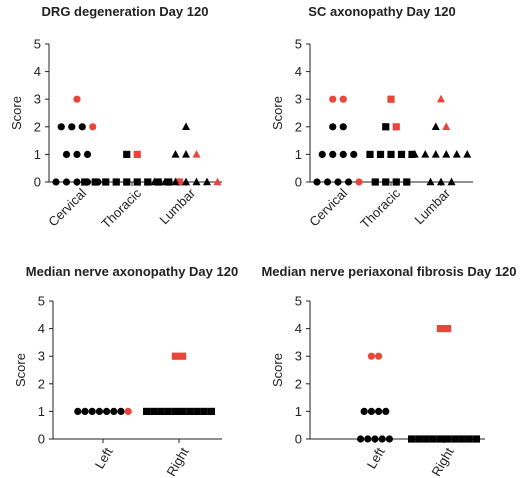 Image resolution: width=523 pixels, height=478 pixels. Describe the element at coordinates (380, 208) in the screenshot. I see `x-tick-label: Thoracic` at that location.